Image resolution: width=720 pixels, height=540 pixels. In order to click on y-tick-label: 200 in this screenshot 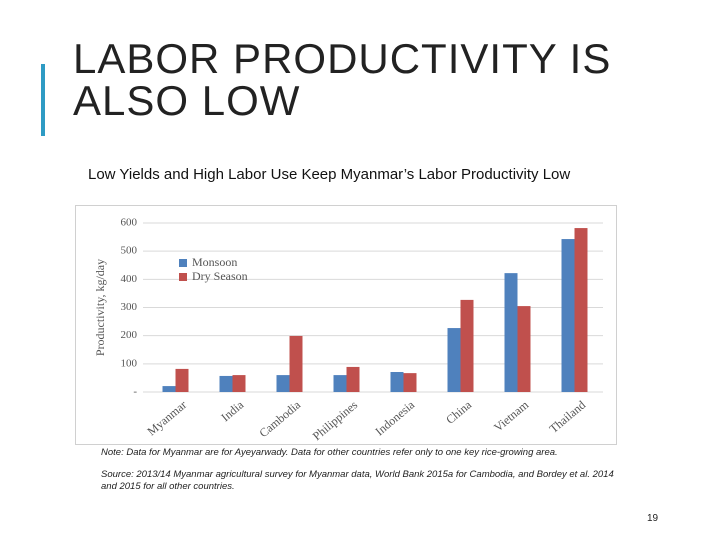, I will do `click(129, 335)`.